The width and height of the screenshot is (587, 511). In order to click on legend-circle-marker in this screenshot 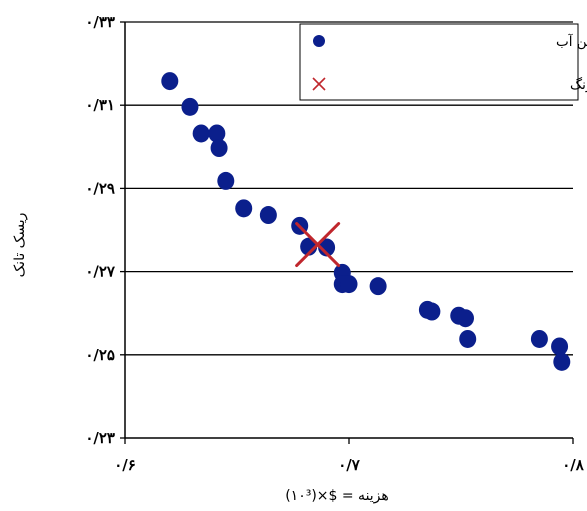, I will do `click(319, 41)`.